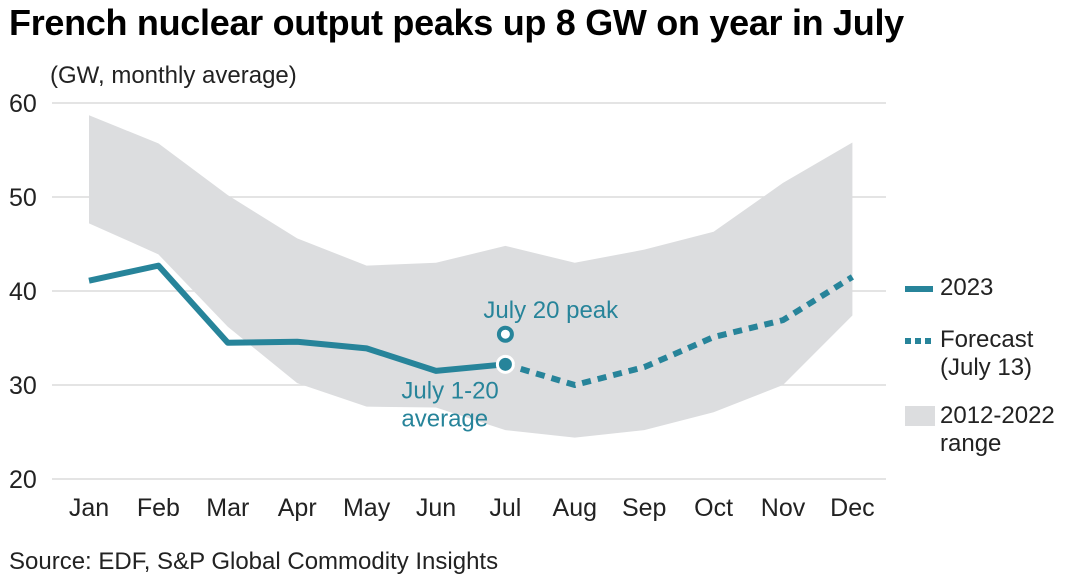 The height and width of the screenshot is (583, 1080). What do you see at coordinates (158, 508) in the screenshot?
I see `x-tick-label: Feb` at bounding box center [158, 508].